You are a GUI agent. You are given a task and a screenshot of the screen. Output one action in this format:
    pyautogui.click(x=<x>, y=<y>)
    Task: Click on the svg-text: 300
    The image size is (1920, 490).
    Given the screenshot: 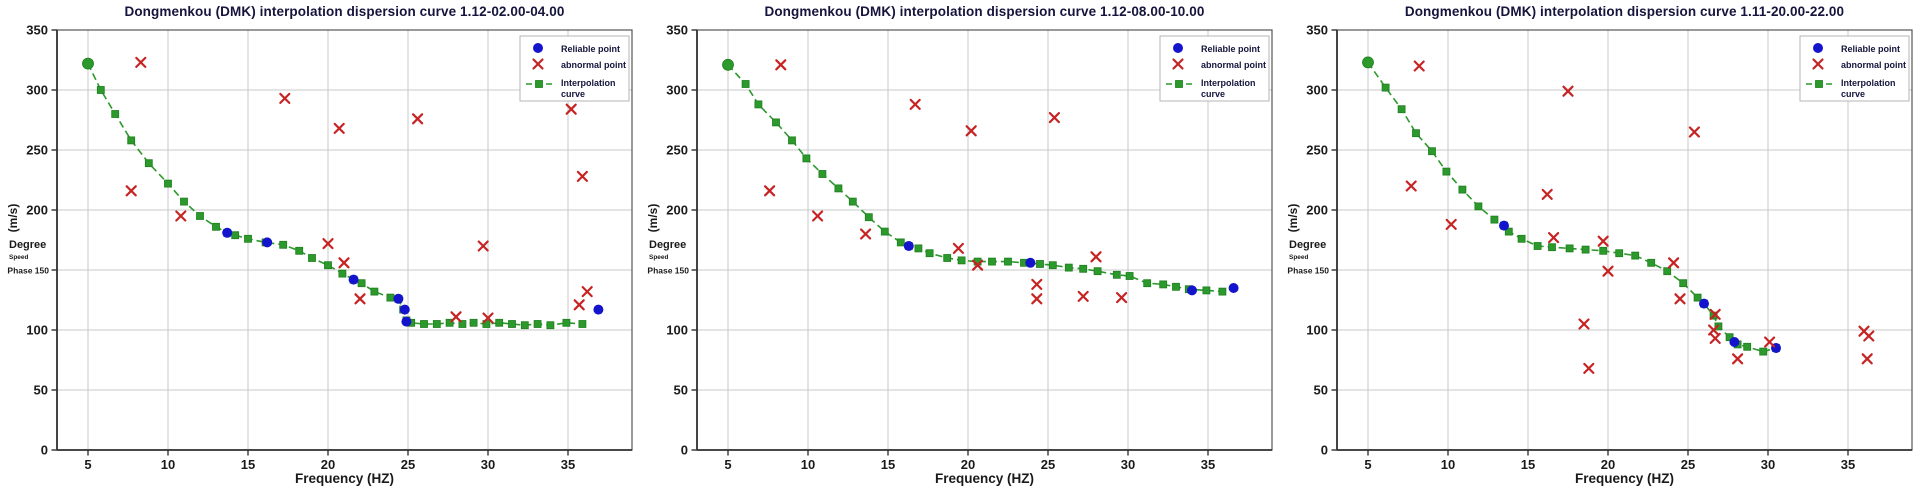 What is the action you would take?
    pyautogui.click(x=37, y=90)
    